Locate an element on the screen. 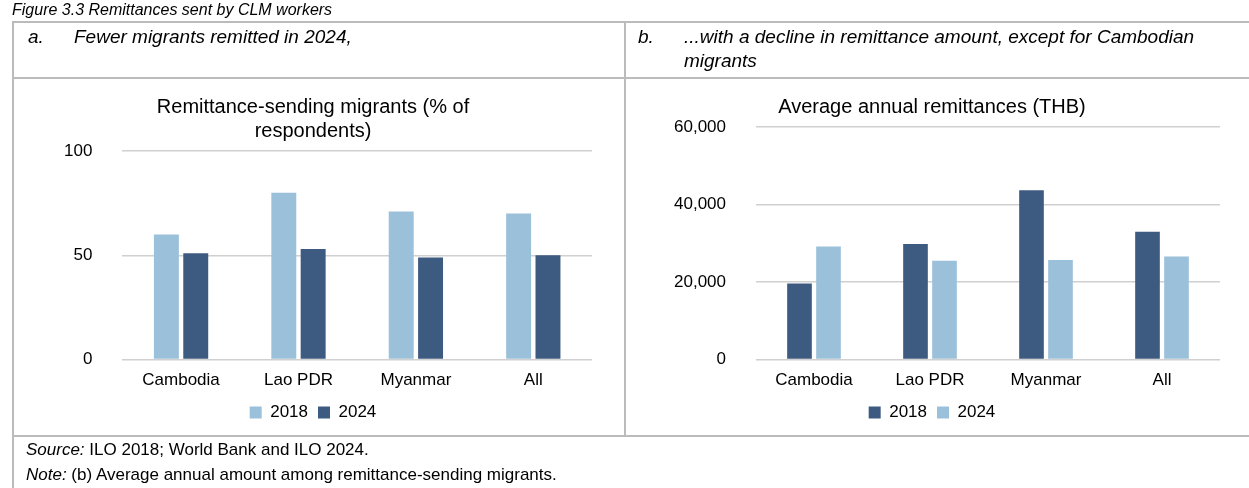 The height and width of the screenshot is (488, 1249). chart-subtitle: Average annual remittances (THB) is located at coordinates (932, 105).